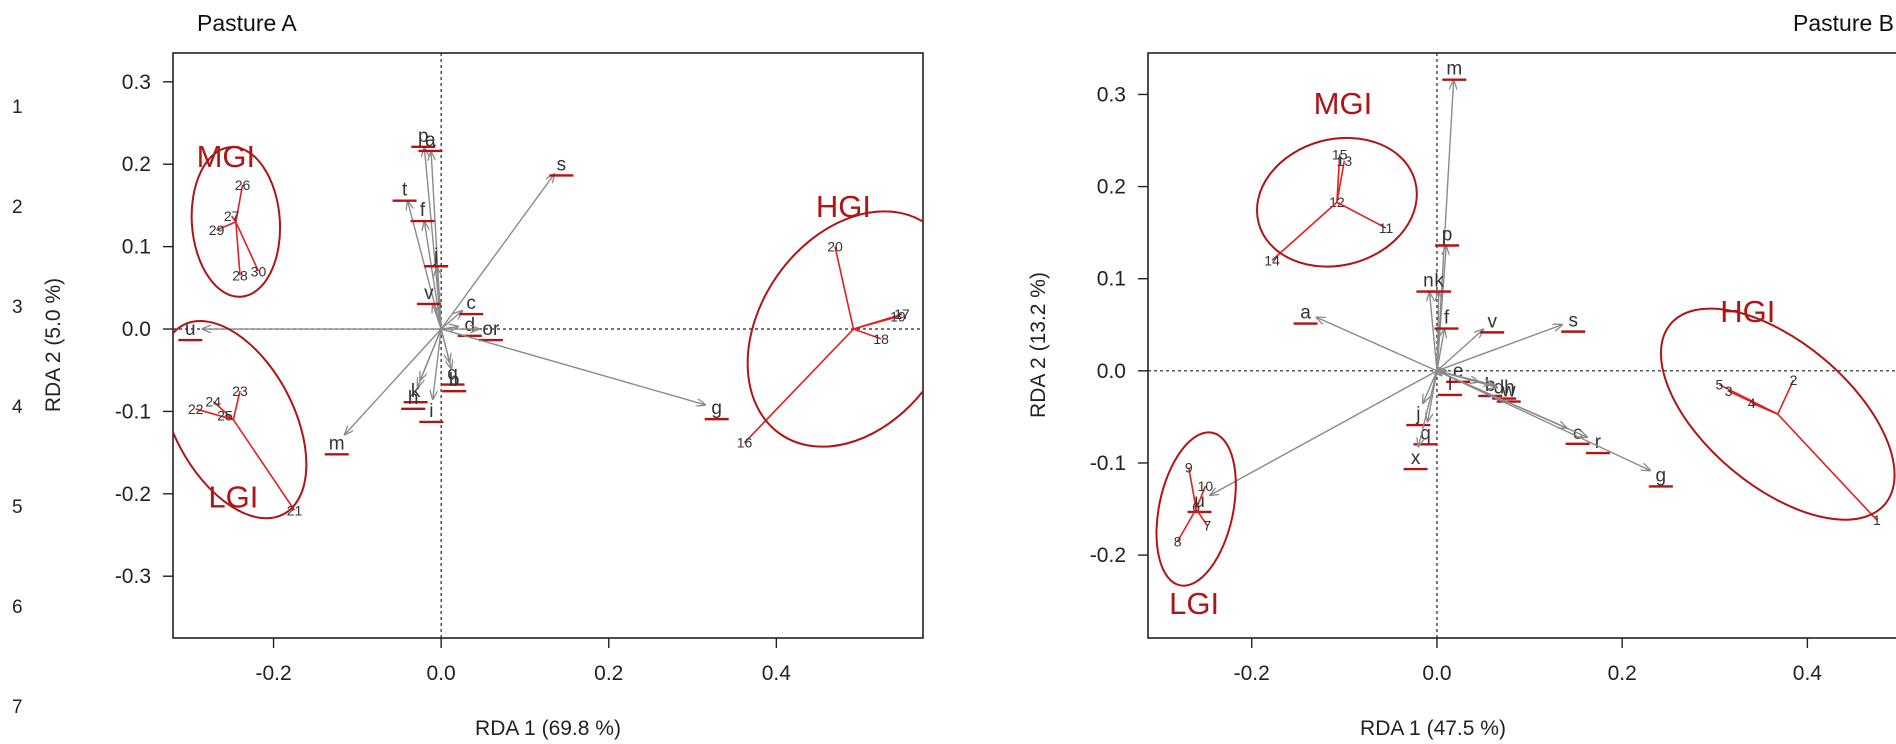 Image resolution: width=1896 pixels, height=744 pixels. Describe the element at coordinates (1433, 728) in the screenshot. I see `x-axis-label: RDA 1 (47.5 %)` at that location.